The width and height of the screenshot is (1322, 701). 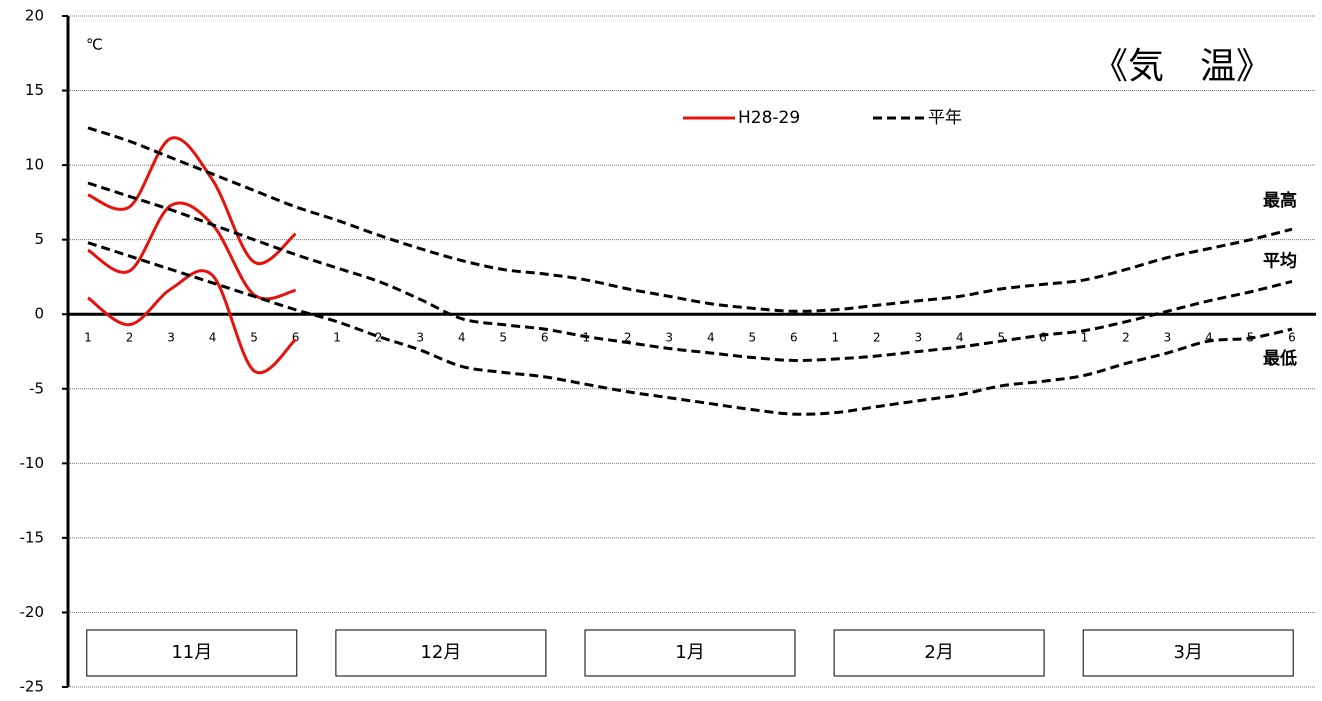 What do you see at coordinates (1280, 358) in the screenshot?
I see `line-label: 最低` at bounding box center [1280, 358].